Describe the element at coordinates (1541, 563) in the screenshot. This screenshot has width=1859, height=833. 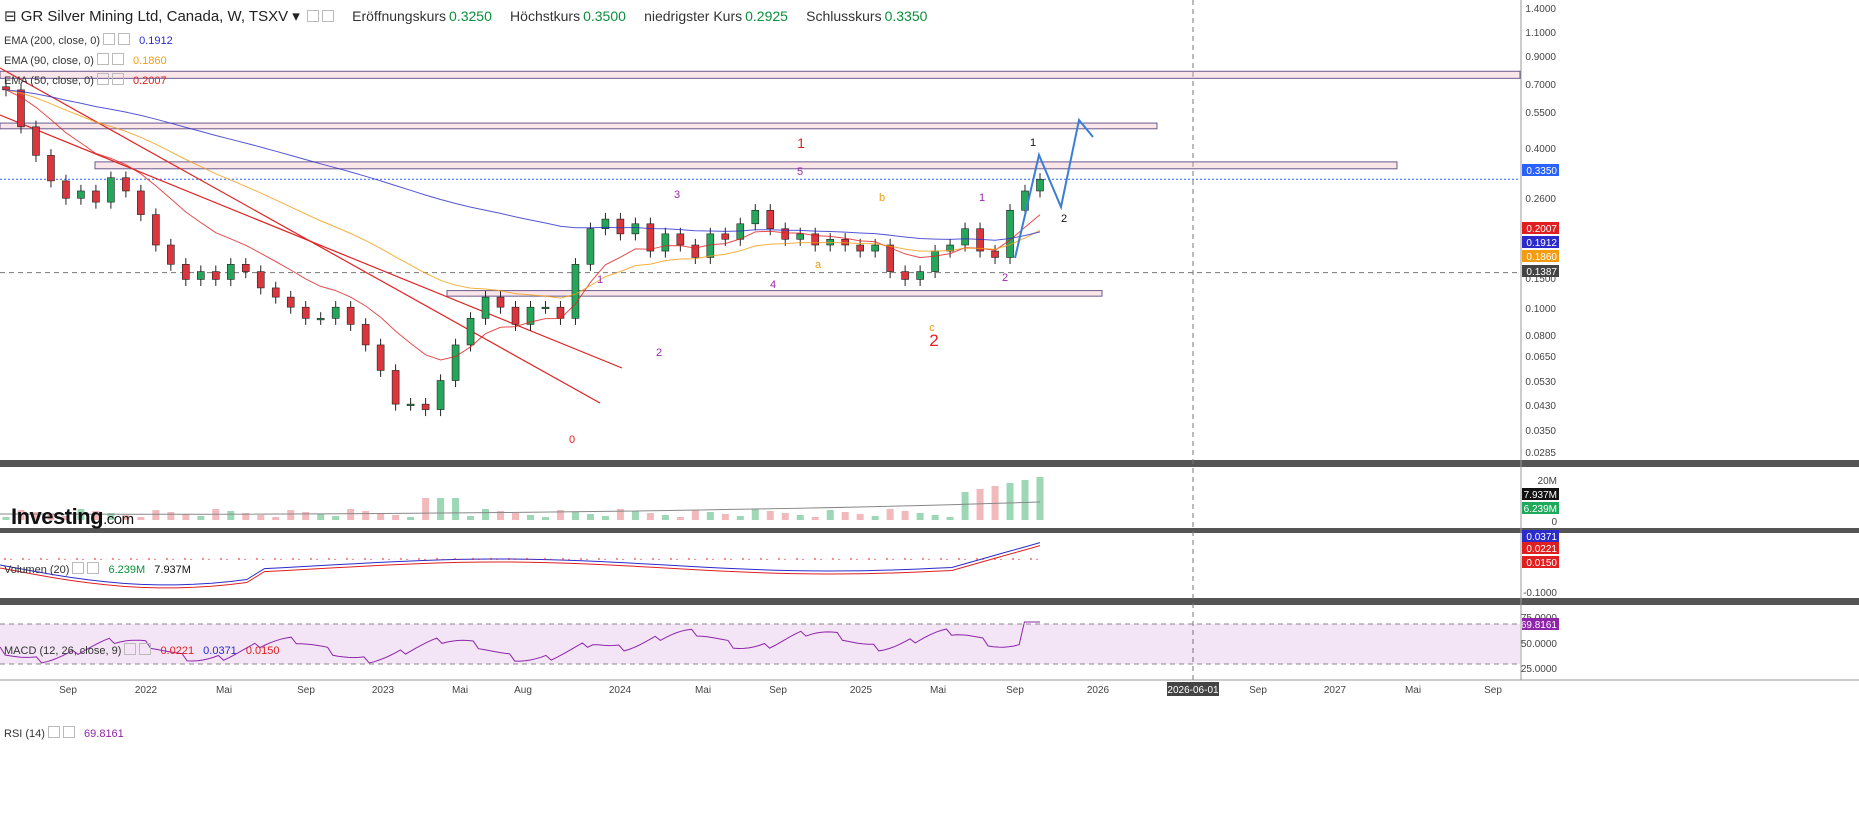
I see `macd-axis-tick: 0.0150` at that location.